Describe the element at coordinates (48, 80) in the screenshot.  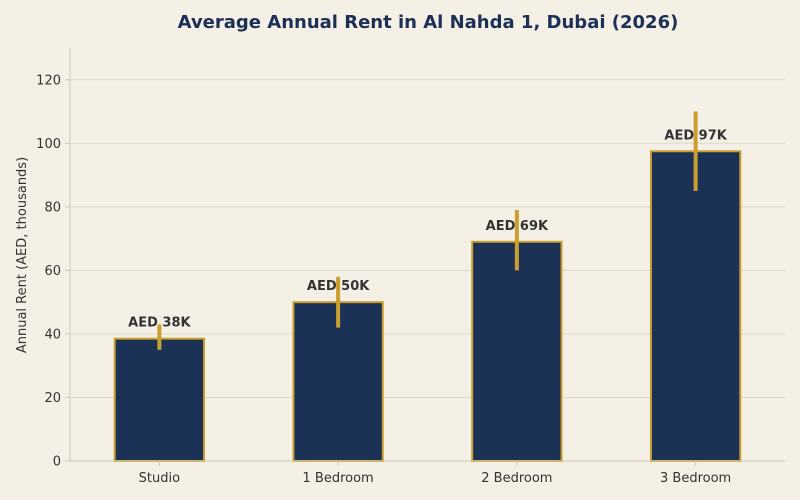
I see `y-tick-label: 120` at that location.